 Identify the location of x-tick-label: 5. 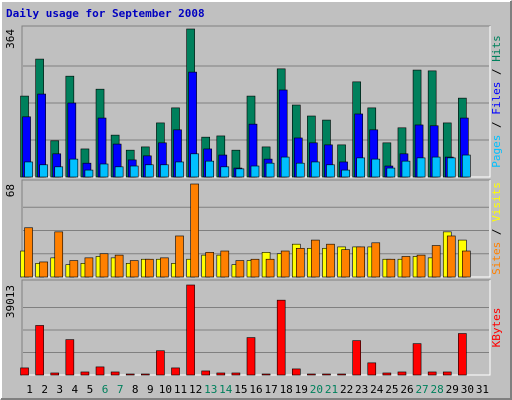
(90, 389).